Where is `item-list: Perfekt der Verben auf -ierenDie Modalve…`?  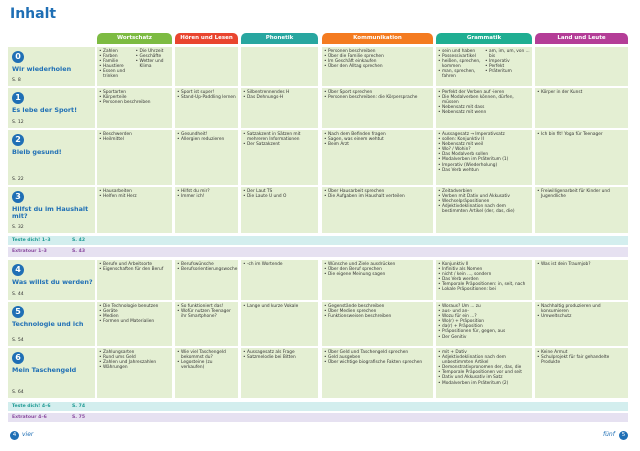 item-list: Perfekt der Verben auf -ierenDie Modalve… is located at coordinates (484, 108).